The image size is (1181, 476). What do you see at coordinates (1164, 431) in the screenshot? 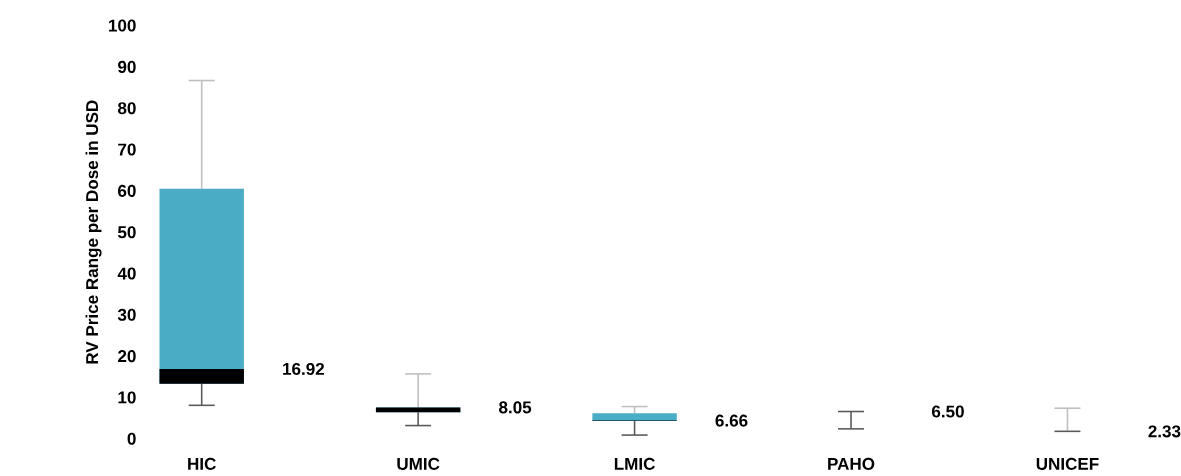
I see `text: 2.33` at bounding box center [1164, 431].